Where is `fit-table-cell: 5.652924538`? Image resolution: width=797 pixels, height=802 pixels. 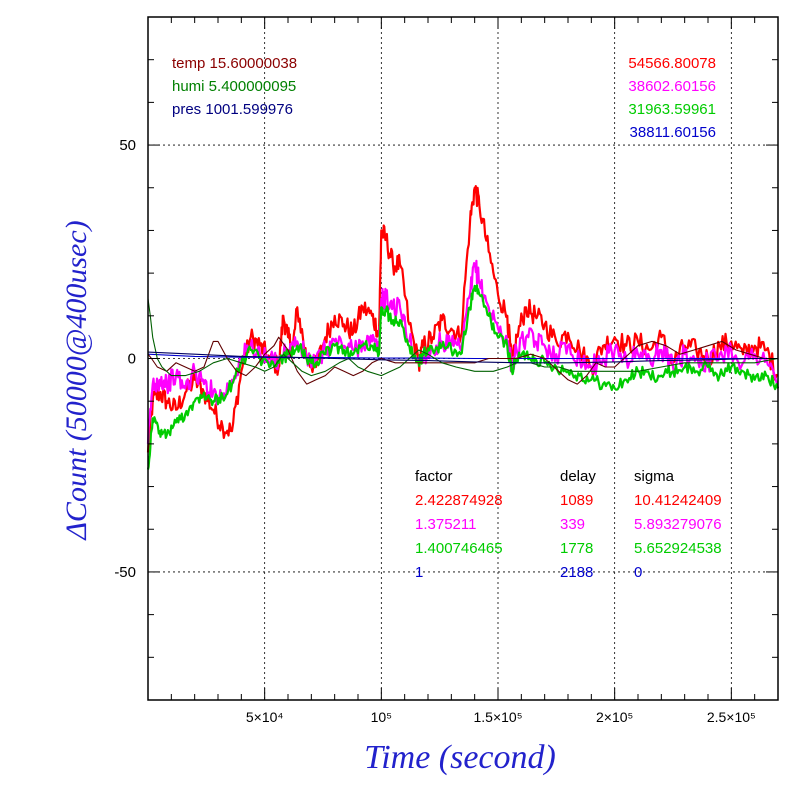 fit-table-cell: 5.652924538 is located at coordinates (678, 548).